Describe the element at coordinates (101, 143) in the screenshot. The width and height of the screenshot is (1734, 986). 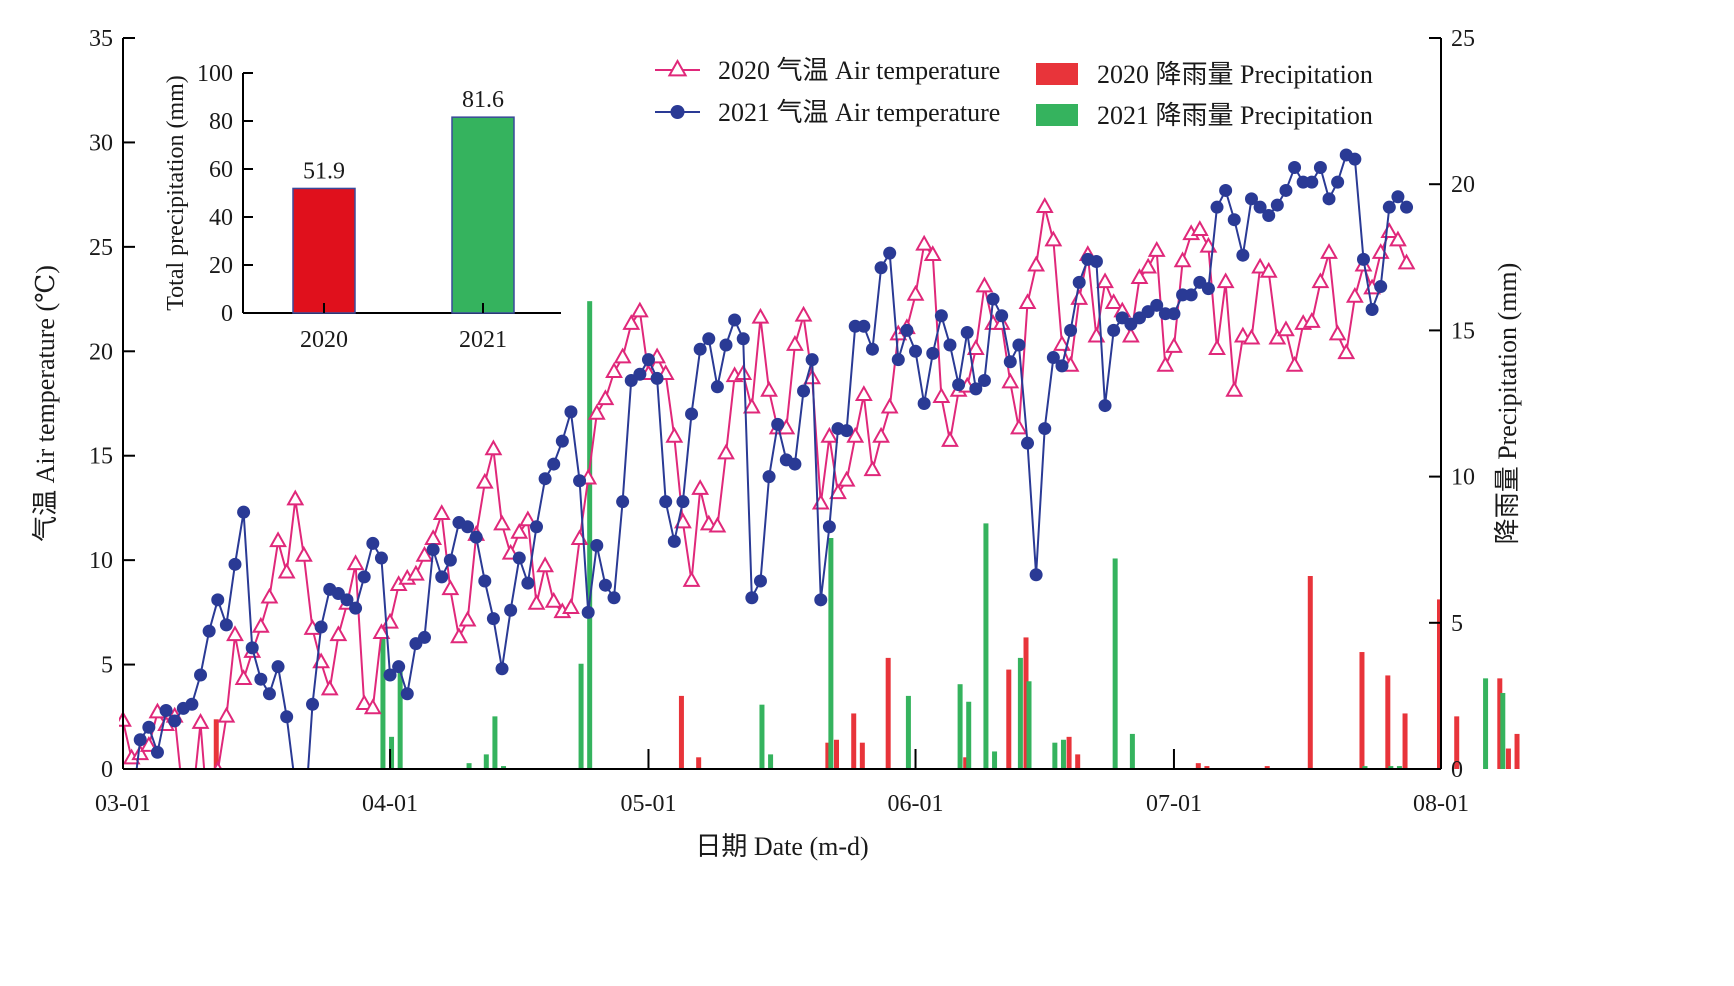
I see `y-left-tick-label-6: 30` at that location.